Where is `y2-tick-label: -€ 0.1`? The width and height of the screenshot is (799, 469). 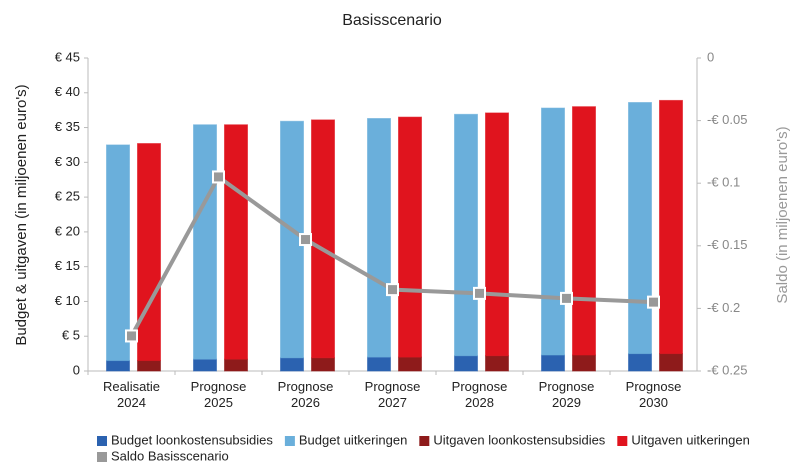
y2-tick-label: -€ 0.1 is located at coordinates (723, 182).